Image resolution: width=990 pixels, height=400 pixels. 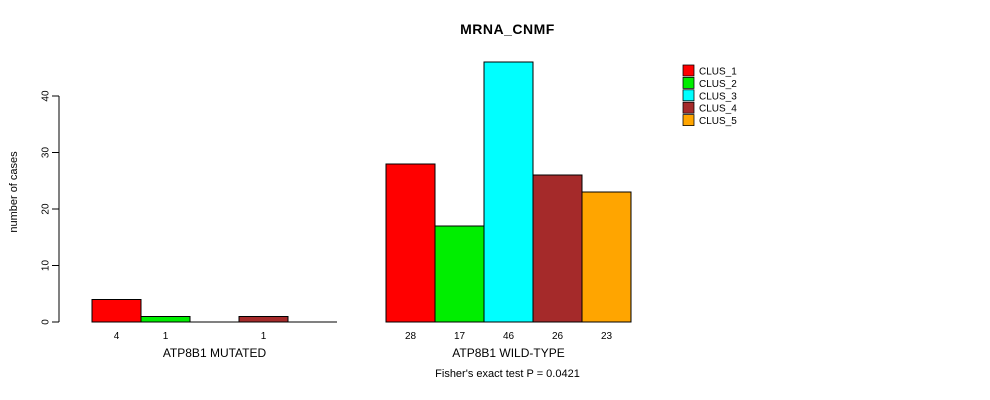 I want to click on legend-label-clus_4: CLUS_4, so click(x=718, y=109).